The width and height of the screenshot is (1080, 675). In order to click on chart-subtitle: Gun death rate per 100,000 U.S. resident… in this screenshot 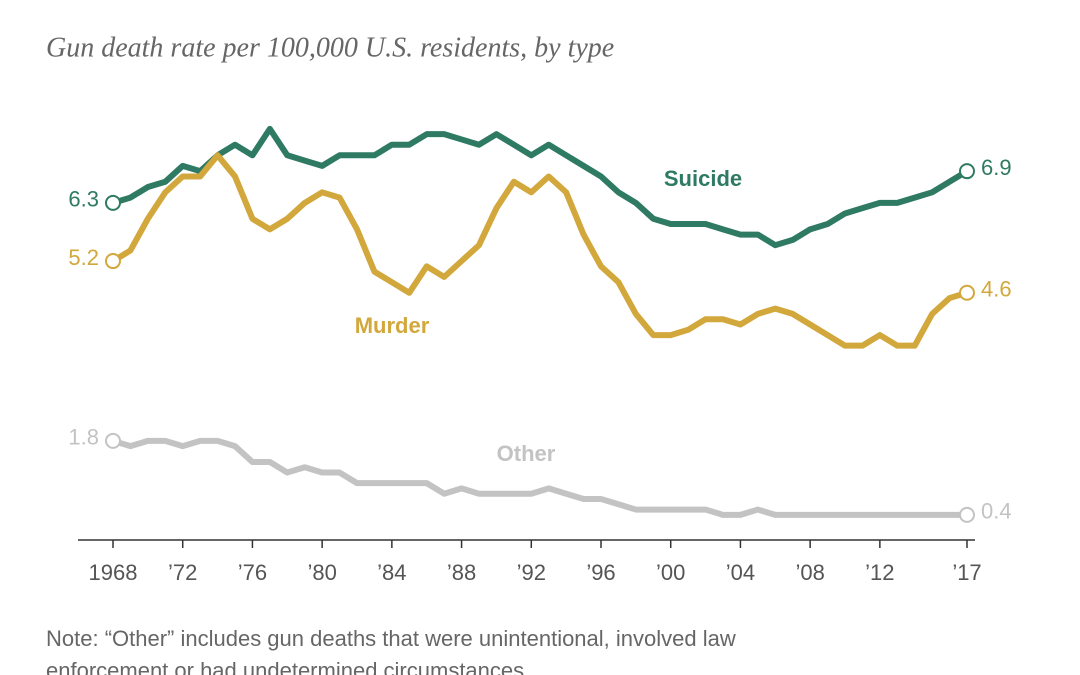, I will do `click(330, 47)`.